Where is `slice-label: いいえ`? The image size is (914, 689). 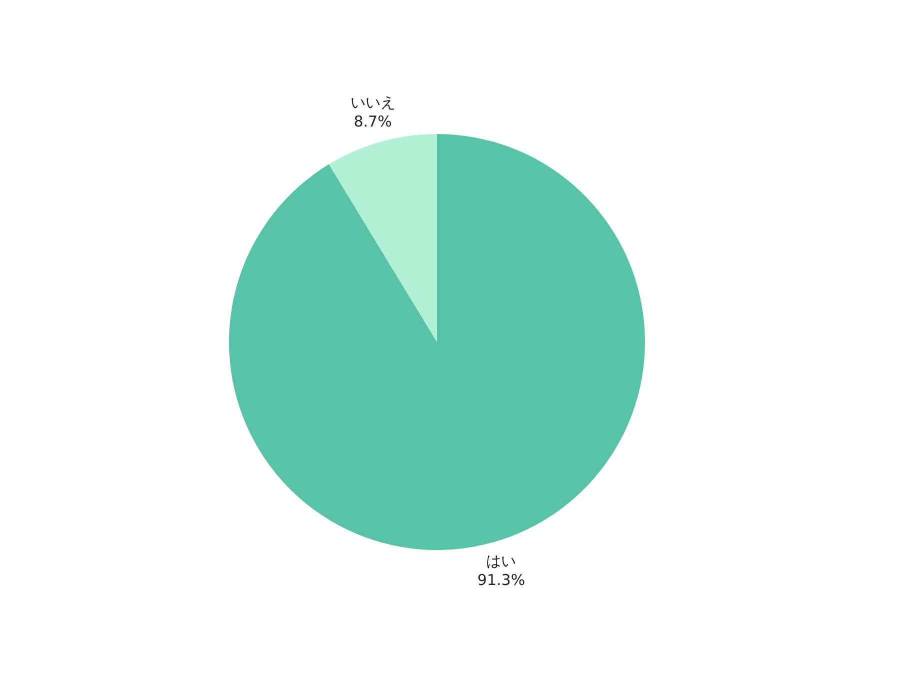
slice-label: いいえ is located at coordinates (373, 103).